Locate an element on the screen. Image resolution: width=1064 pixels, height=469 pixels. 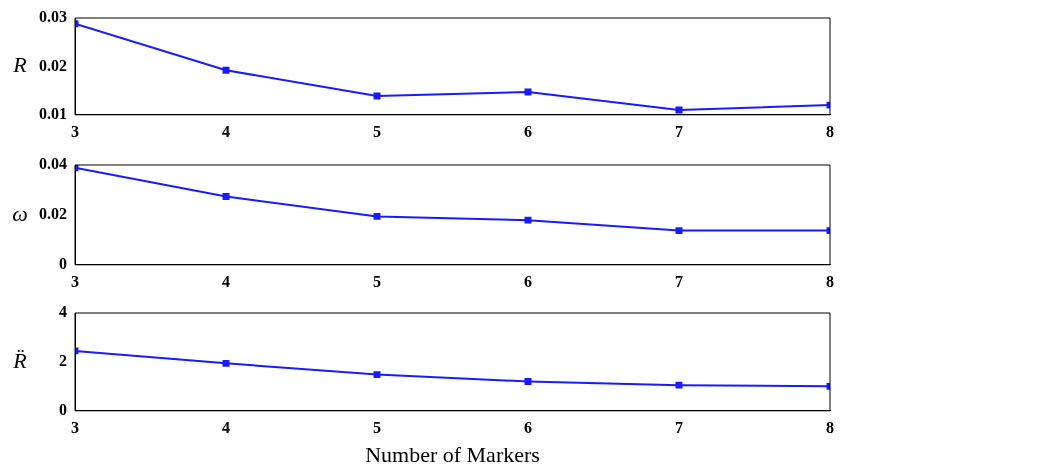
y-axis-title: ω is located at coordinates (20, 213).